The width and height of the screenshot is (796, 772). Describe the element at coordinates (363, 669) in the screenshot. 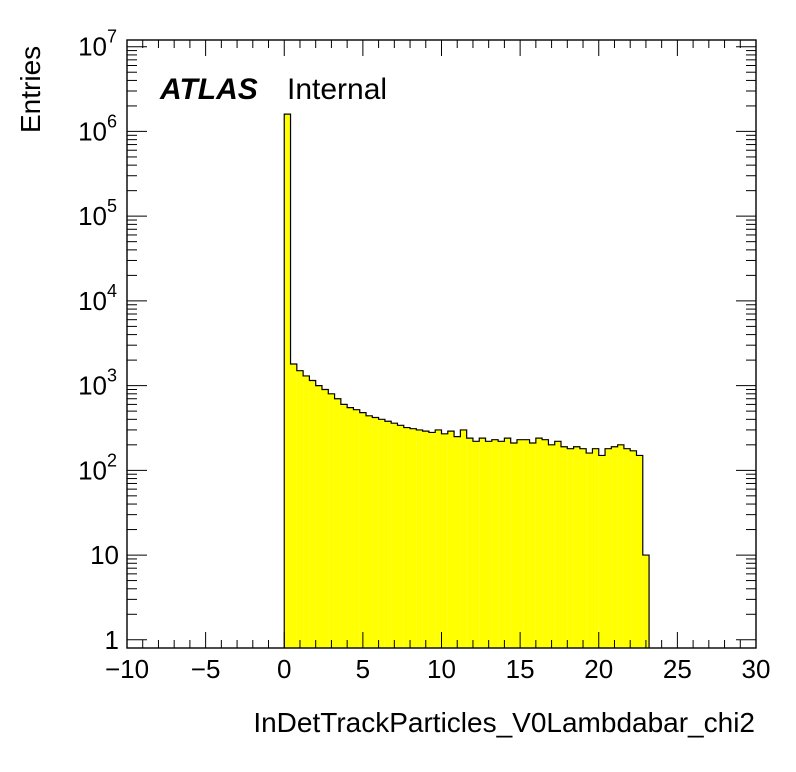

I see `x-tick-label: 5` at that location.